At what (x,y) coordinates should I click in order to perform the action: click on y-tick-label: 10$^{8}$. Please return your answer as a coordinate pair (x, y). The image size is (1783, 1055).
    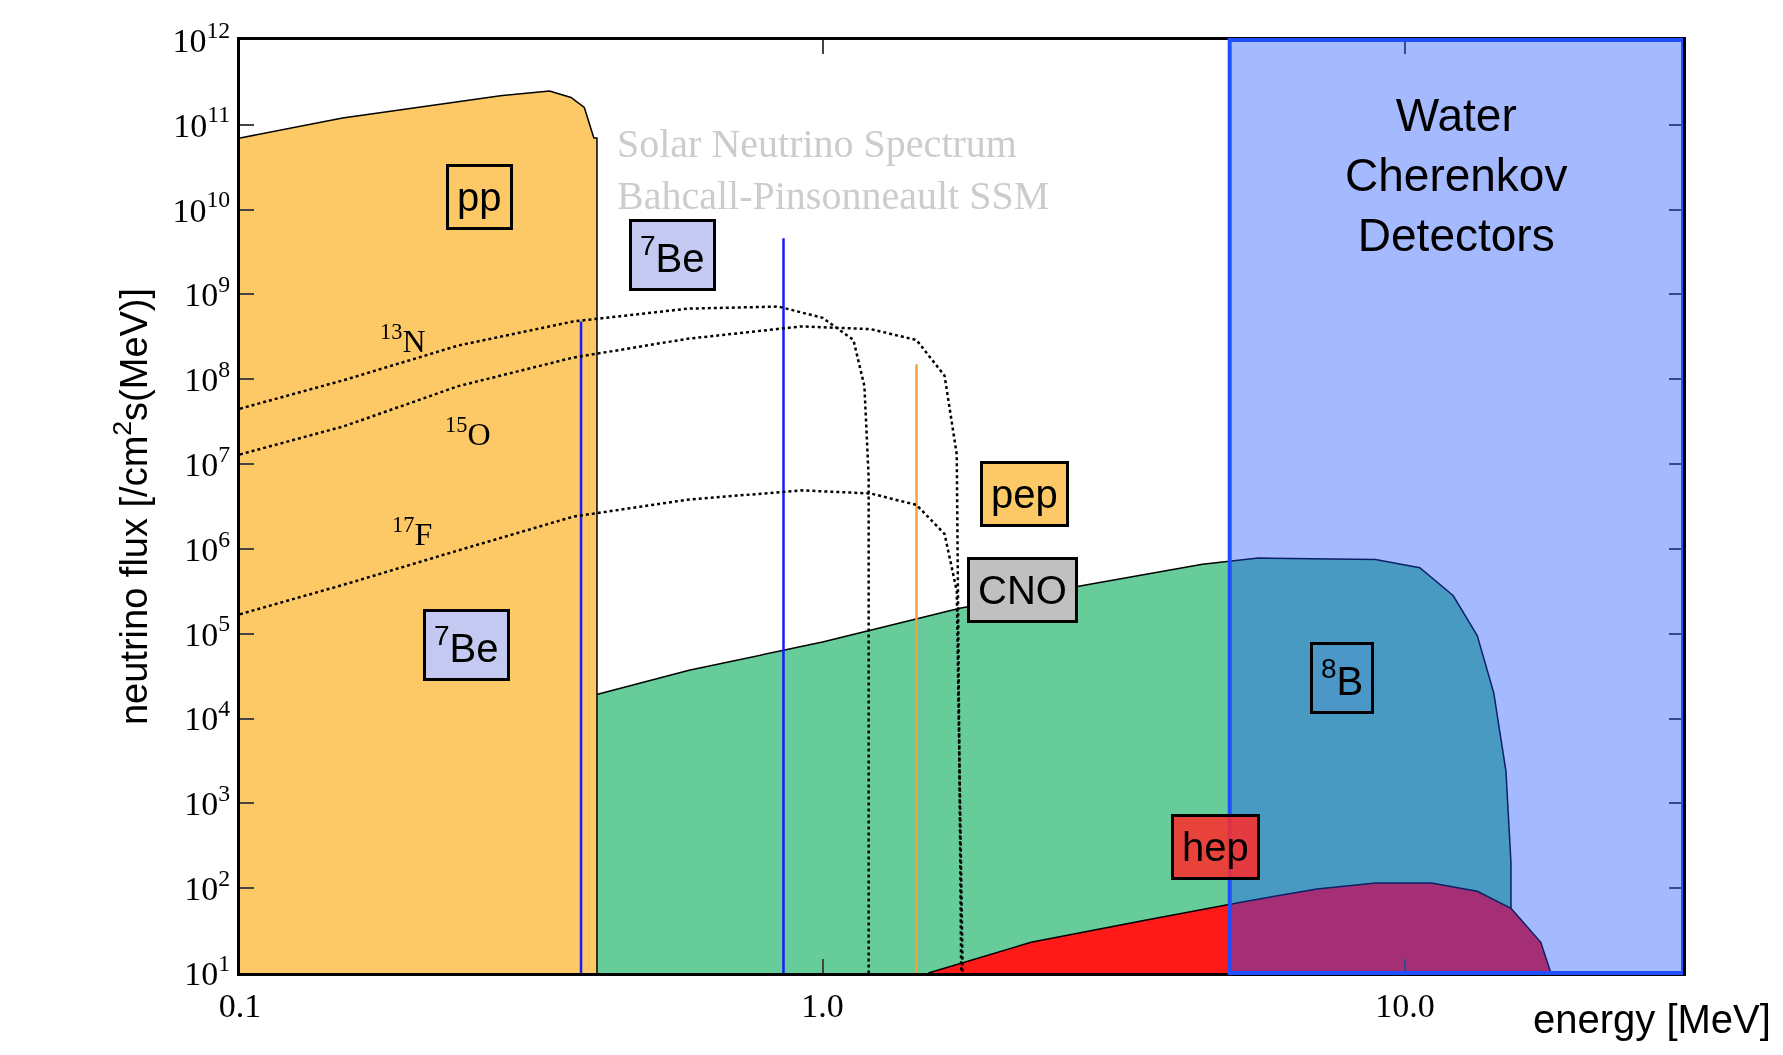
    Looking at the image, I should click on (207, 377).